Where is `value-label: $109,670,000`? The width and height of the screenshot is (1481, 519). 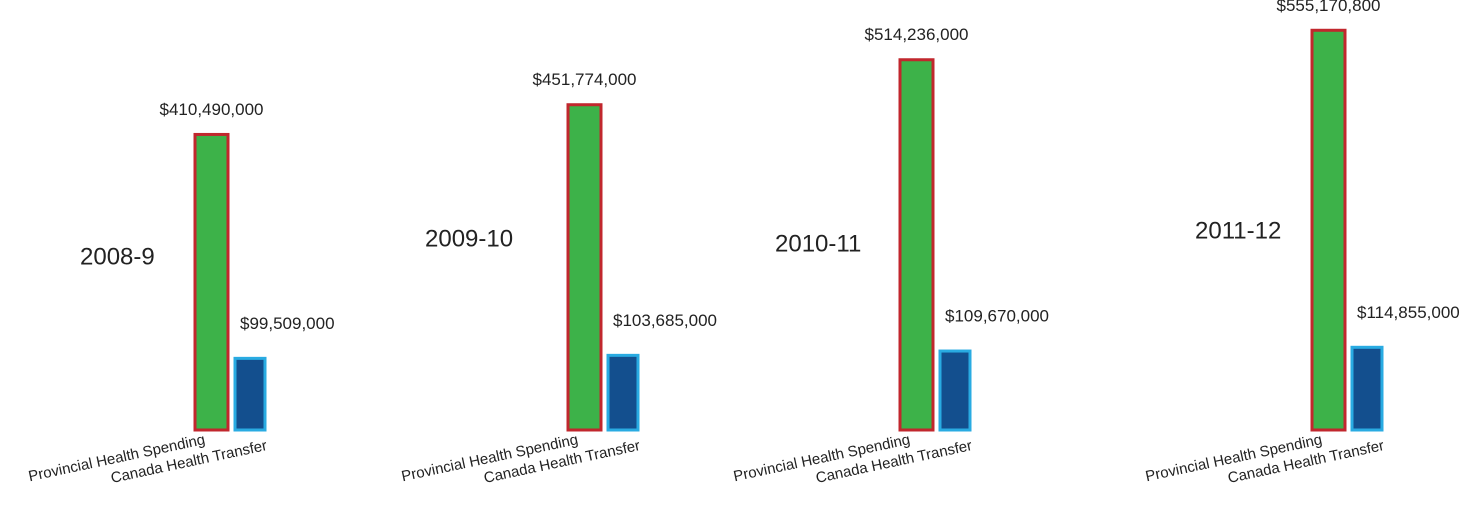 value-label: $109,670,000 is located at coordinates (997, 316).